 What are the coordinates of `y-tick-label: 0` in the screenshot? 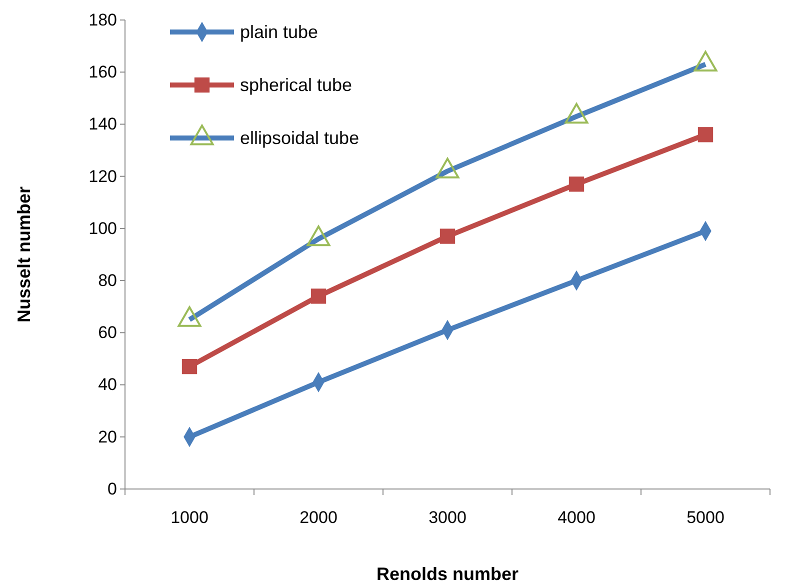 It's located at (112, 488).